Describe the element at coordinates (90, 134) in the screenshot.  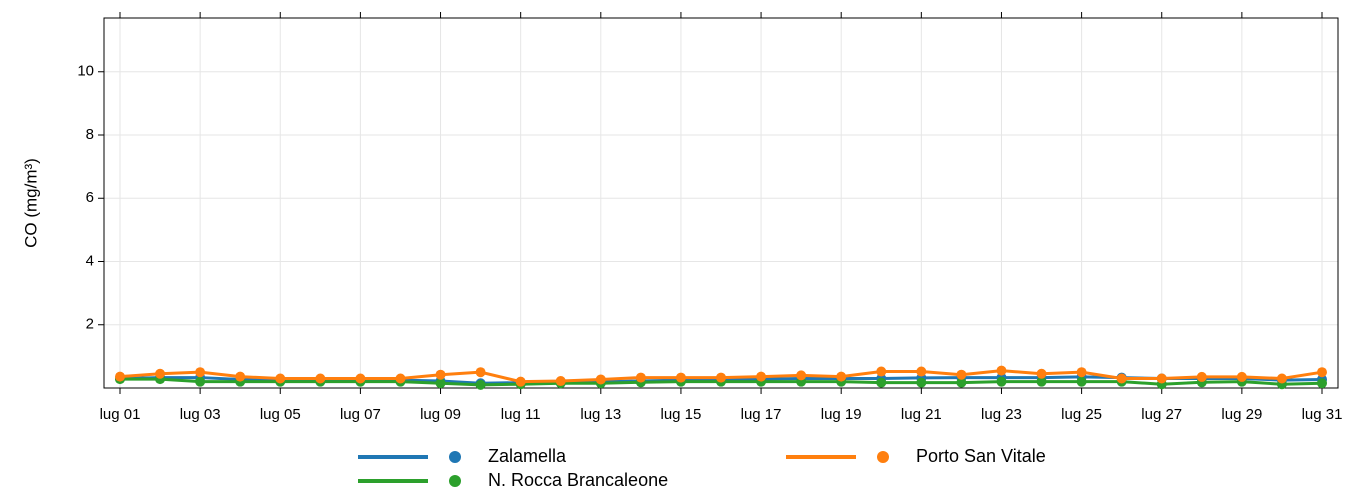
I see `y-tick-label: 8` at that location.